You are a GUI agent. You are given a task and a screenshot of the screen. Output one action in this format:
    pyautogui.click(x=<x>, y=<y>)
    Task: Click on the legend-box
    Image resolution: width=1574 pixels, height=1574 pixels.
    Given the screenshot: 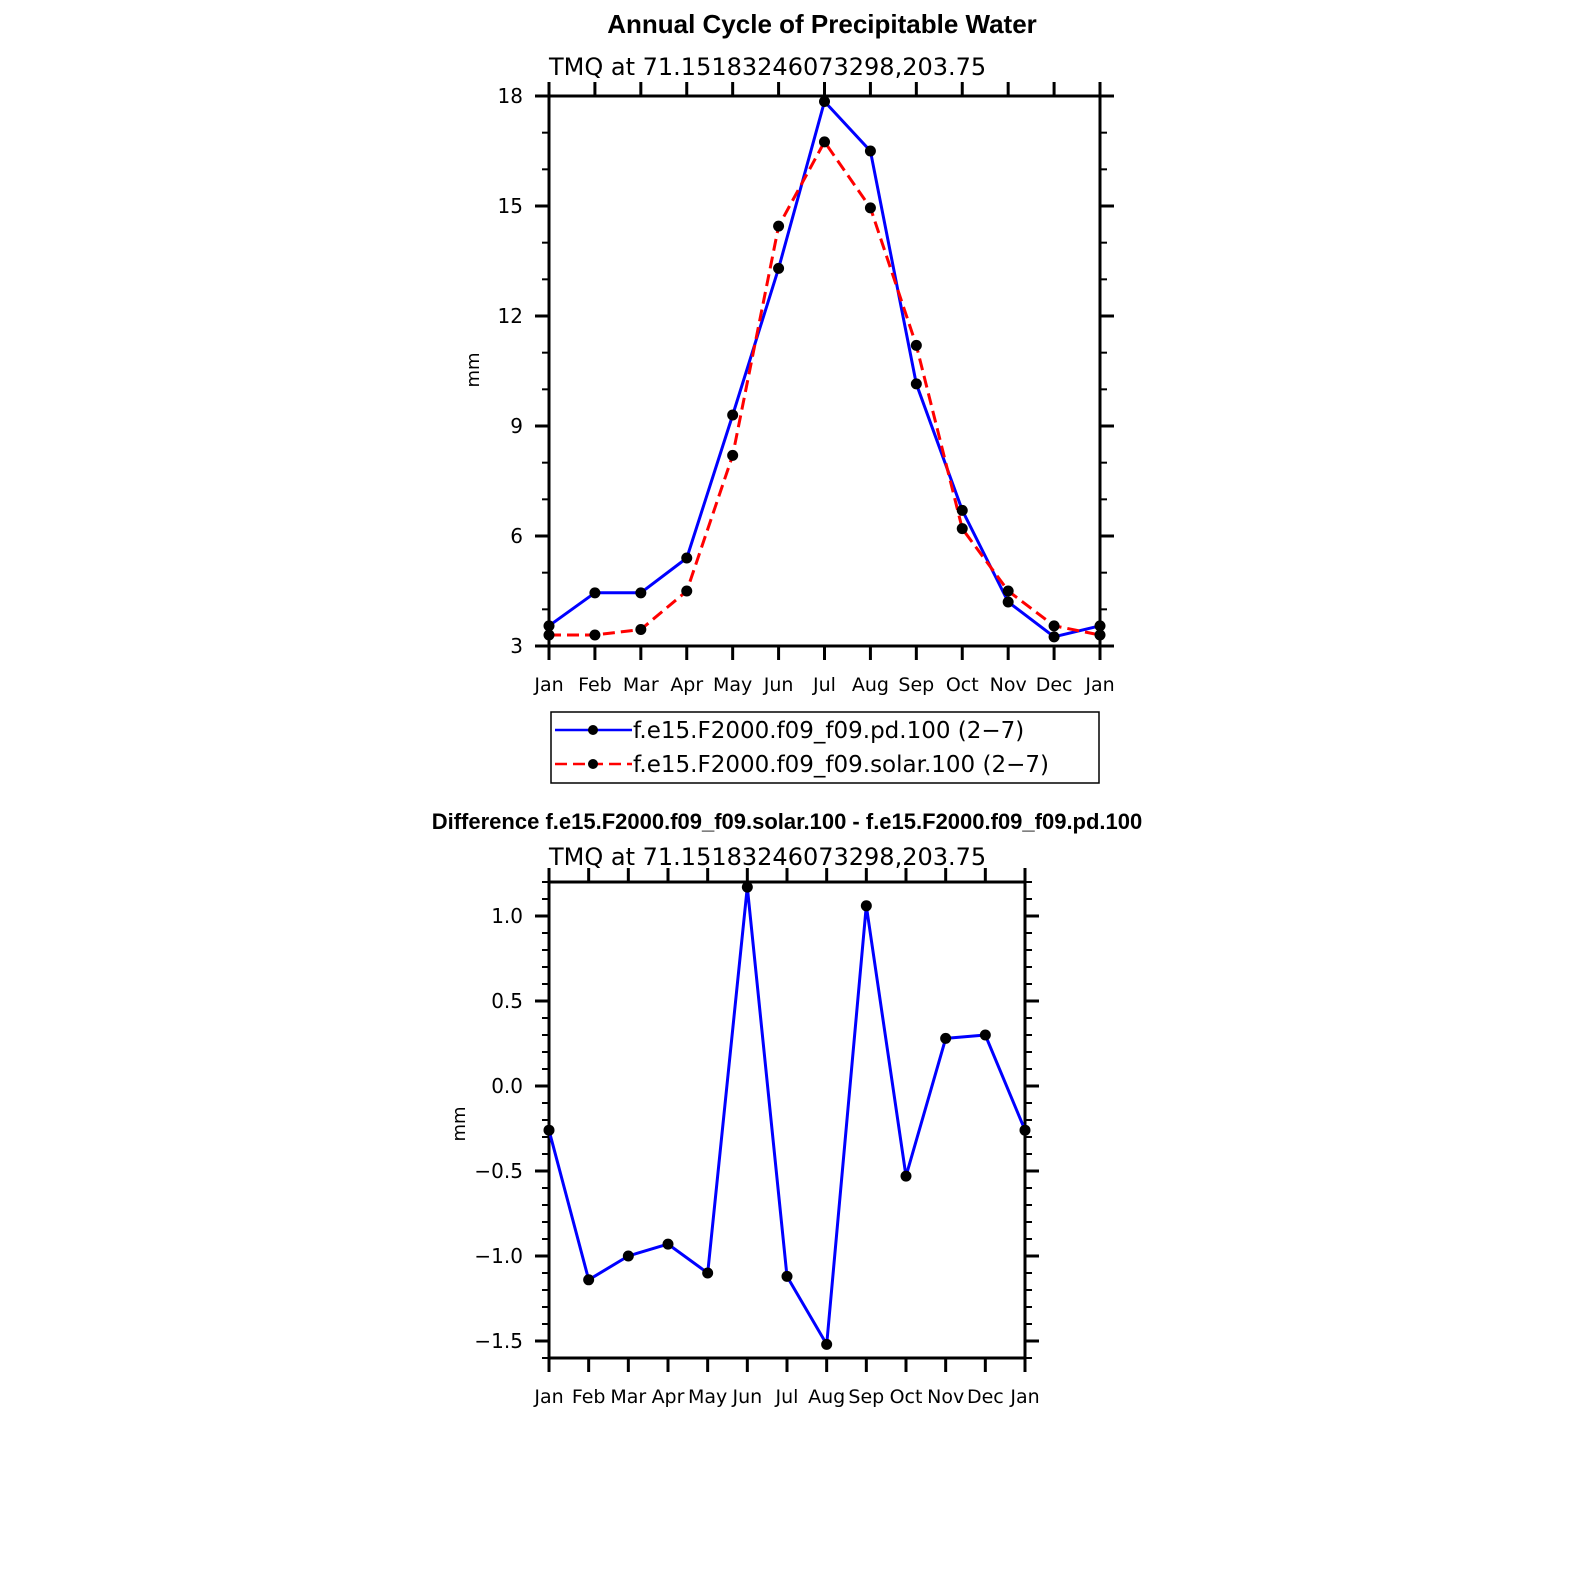 What is the action you would take?
    pyautogui.click(x=825, y=747)
    